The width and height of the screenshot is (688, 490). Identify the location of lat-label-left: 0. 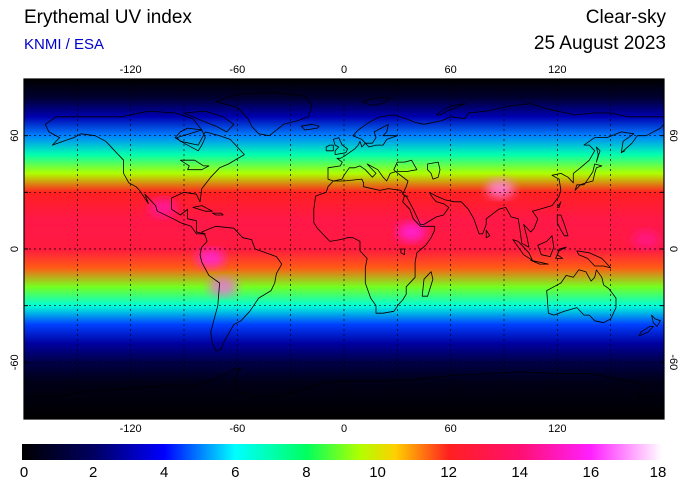
(15, 249).